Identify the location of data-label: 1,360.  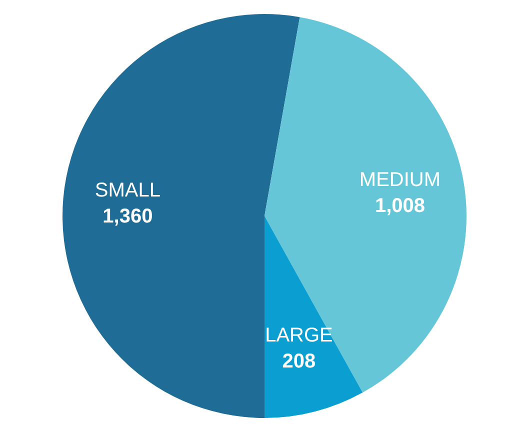
(127, 216).